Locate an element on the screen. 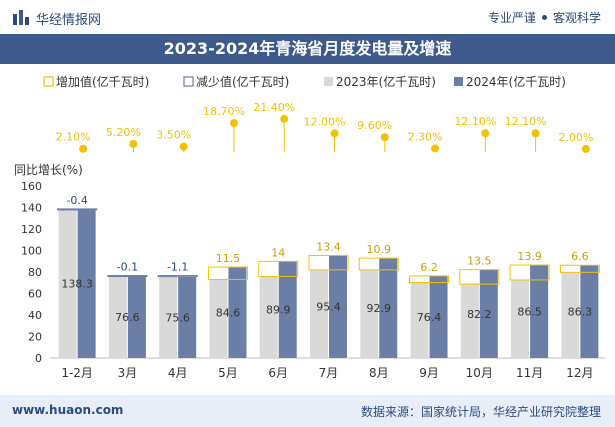 The height and width of the screenshot is (427, 615). growth-label: 9.60% is located at coordinates (374, 125).